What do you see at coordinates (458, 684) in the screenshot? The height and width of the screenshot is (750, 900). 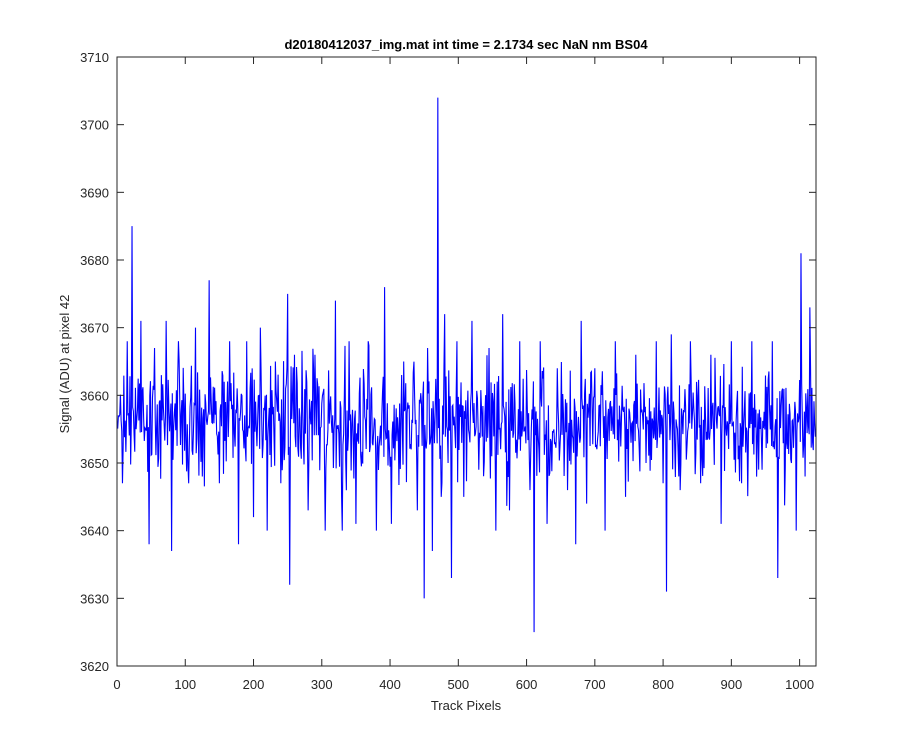 I see `x-tick-label: 500` at bounding box center [458, 684].